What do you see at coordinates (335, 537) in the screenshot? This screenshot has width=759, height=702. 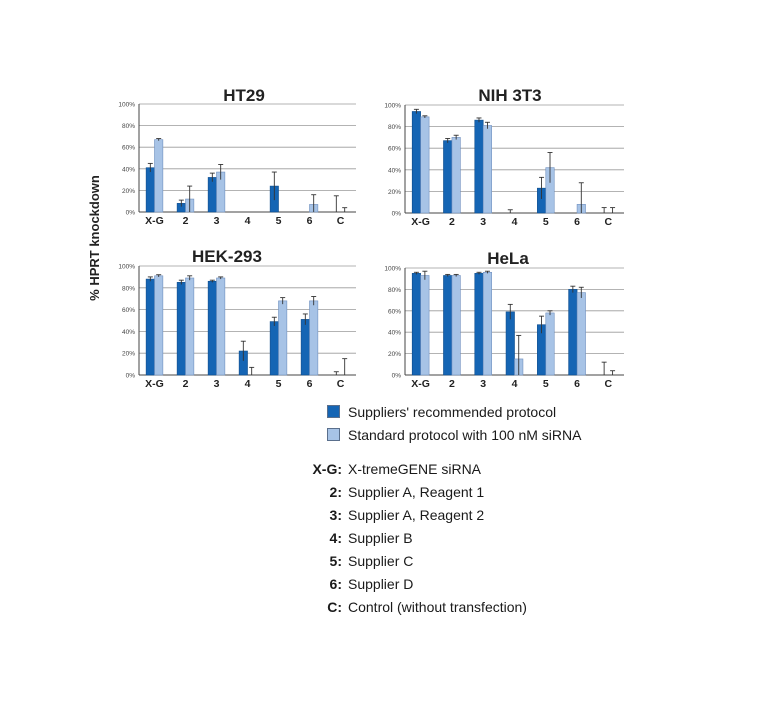 I see `abbreviation-key: 4:` at bounding box center [335, 537].